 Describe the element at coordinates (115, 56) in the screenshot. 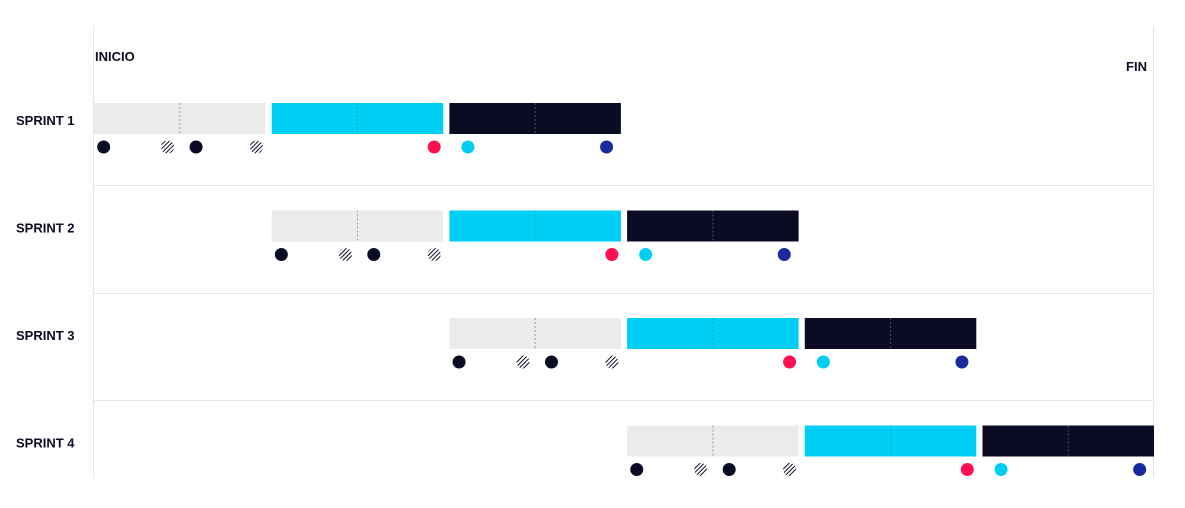

I see `start-label: INICIO` at that location.